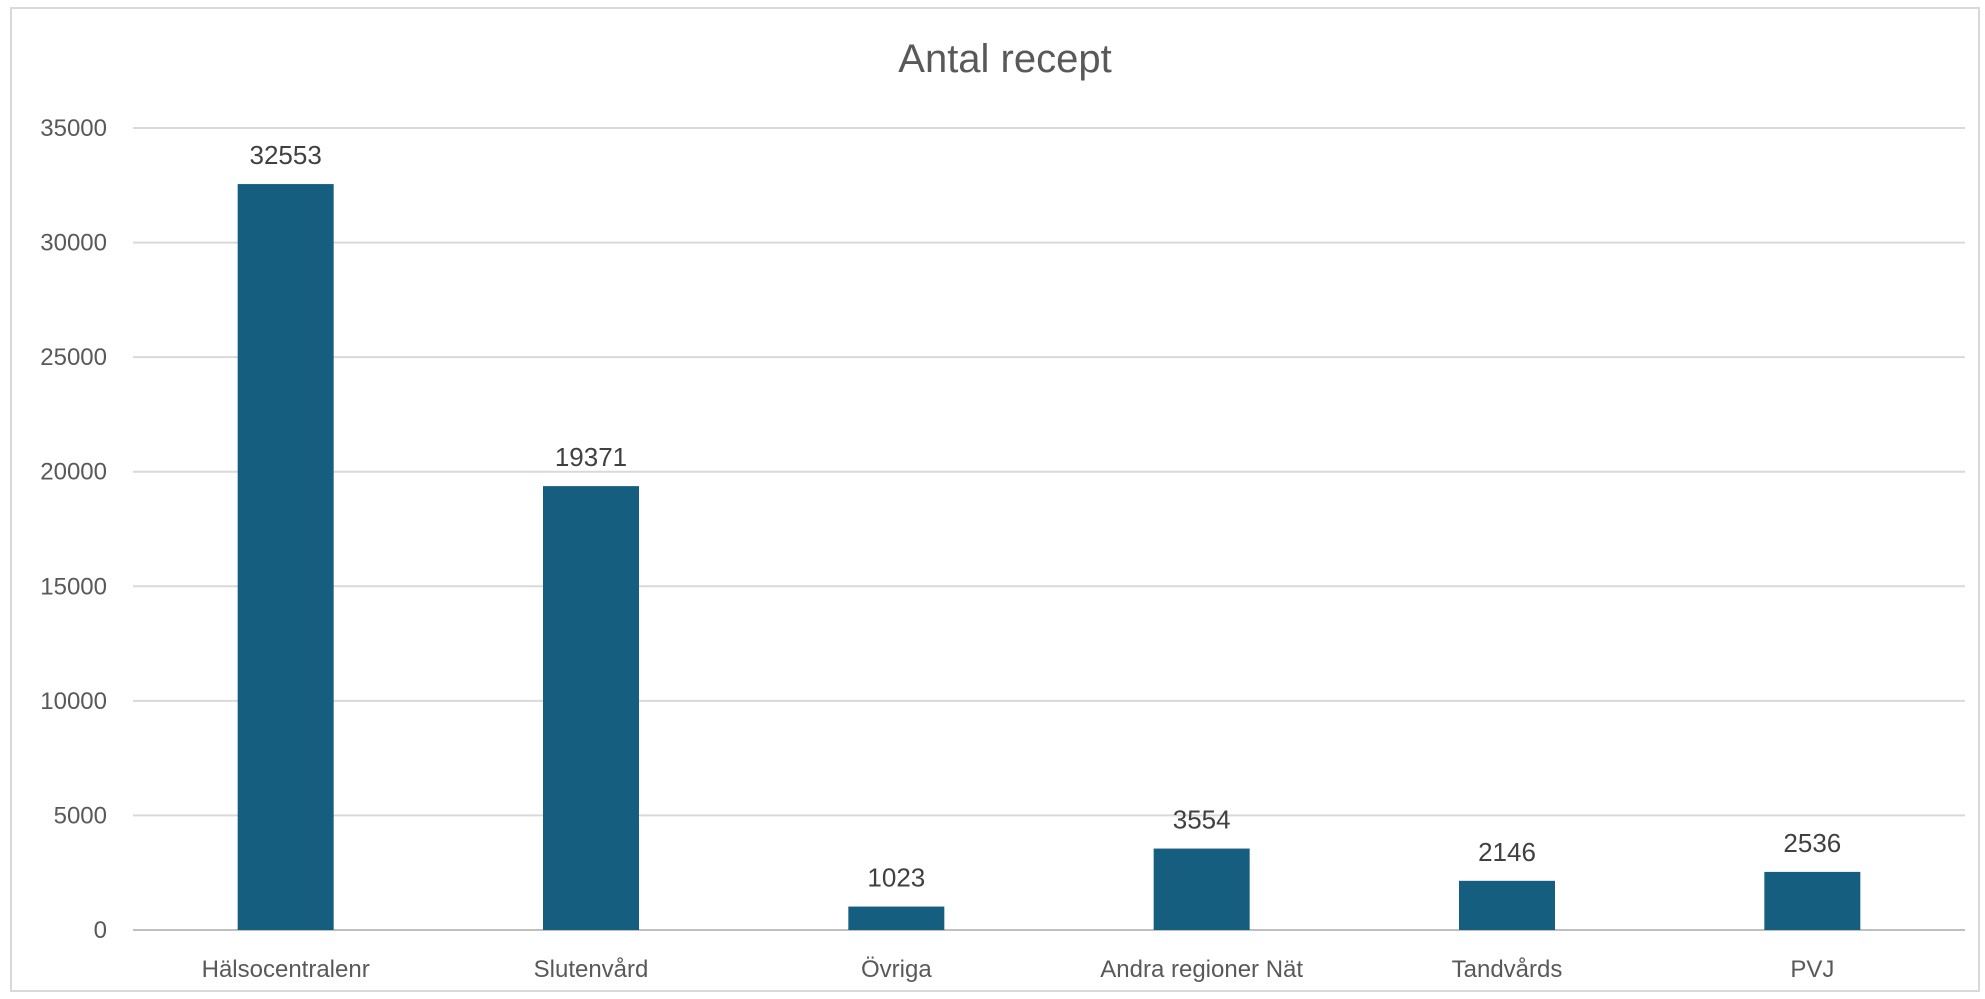 The width and height of the screenshot is (1985, 999). What do you see at coordinates (896, 969) in the screenshot?
I see `x-category-label: Övriga` at bounding box center [896, 969].